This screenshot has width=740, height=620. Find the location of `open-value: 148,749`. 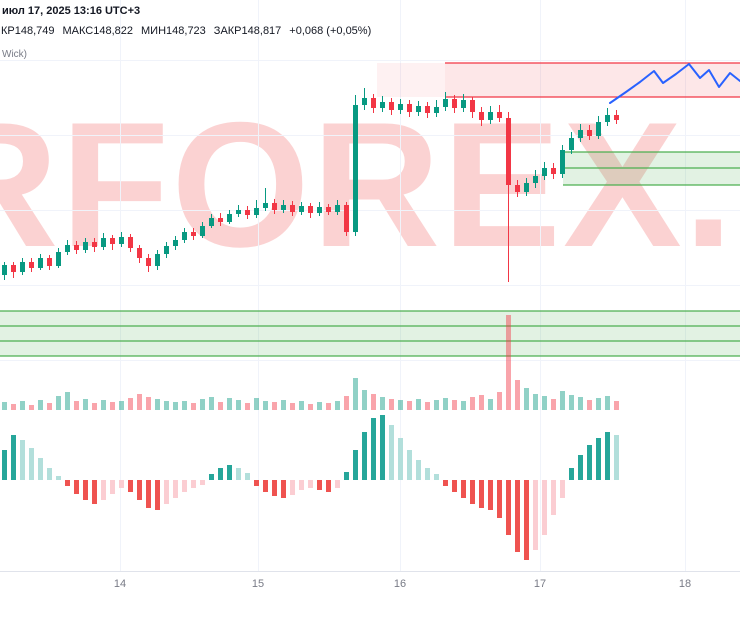

open-value: 148,749 is located at coordinates (34, 31).